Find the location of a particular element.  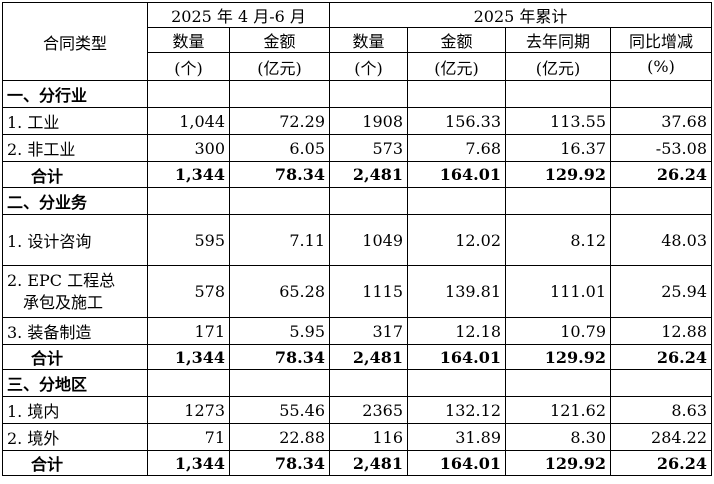

row-label: 2. EPC 工程总 承包及施工 is located at coordinates (75, 291).